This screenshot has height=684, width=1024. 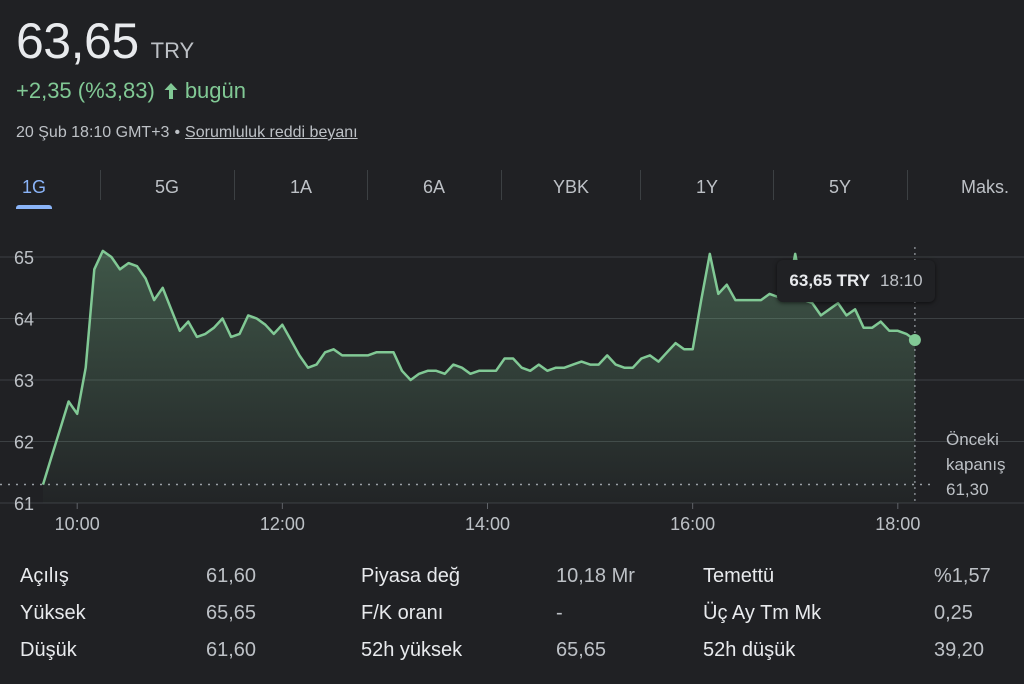 What do you see at coordinates (34, 207) in the screenshot?
I see `active-tab-indicator` at bounding box center [34, 207].